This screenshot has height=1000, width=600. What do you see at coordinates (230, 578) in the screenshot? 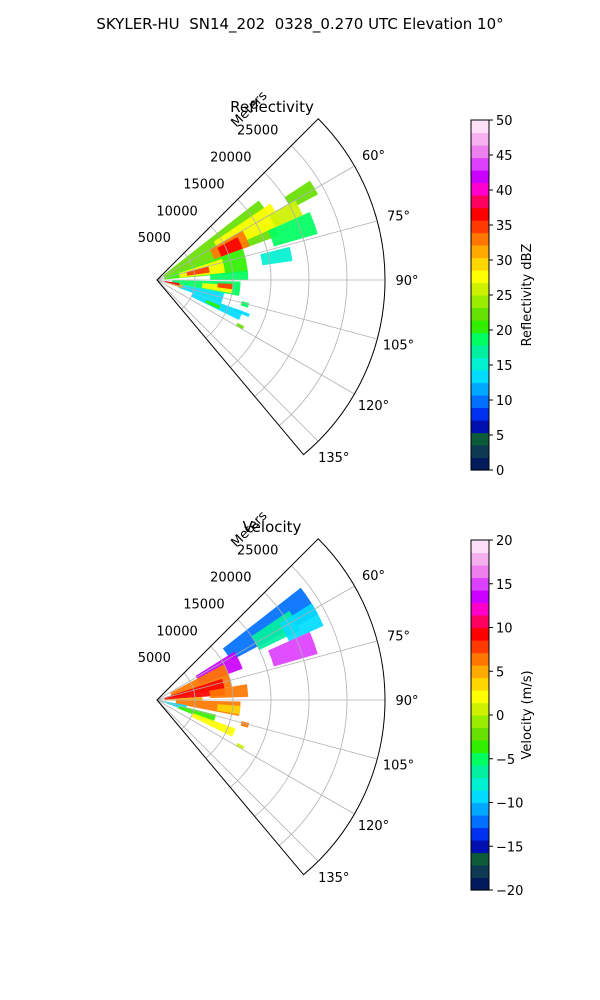
I see `radial-tick-label: 20000` at bounding box center [230, 578].